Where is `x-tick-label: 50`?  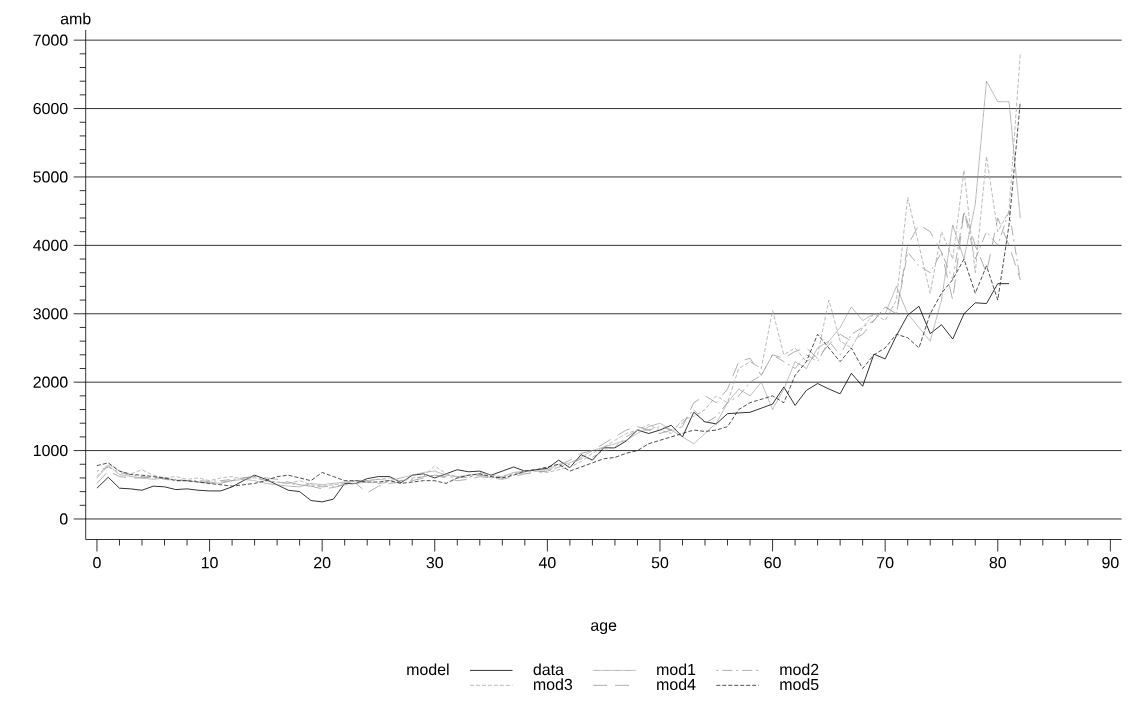 x-tick-label: 50 is located at coordinates (660, 563).